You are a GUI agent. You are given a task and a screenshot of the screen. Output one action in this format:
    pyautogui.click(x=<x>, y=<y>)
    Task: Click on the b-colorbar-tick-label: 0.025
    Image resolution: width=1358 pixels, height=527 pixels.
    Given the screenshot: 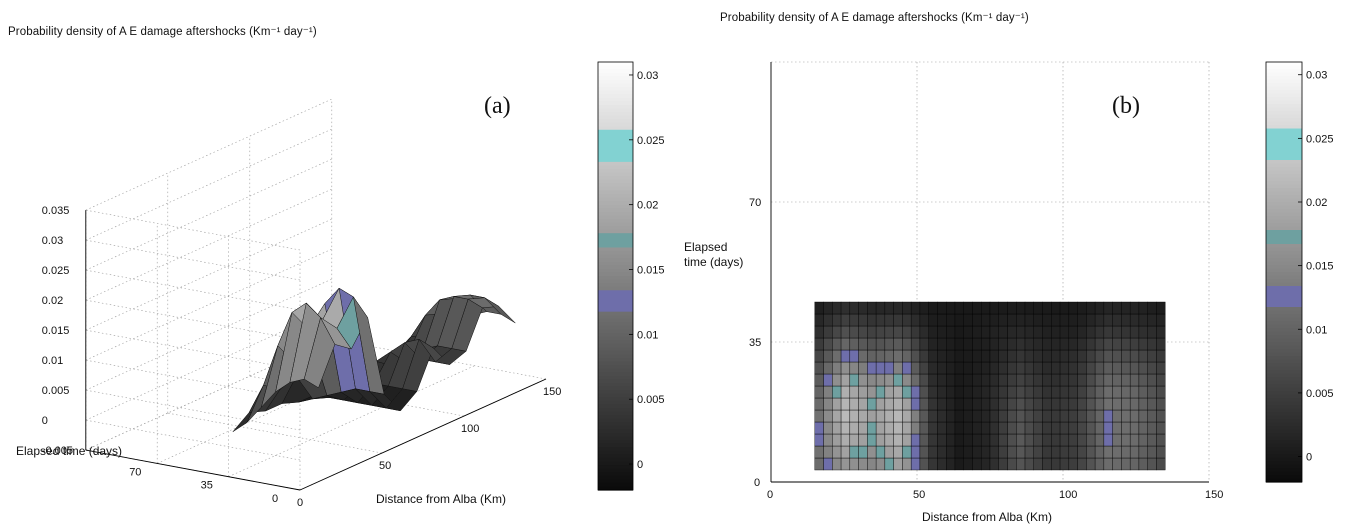 What is the action you would take?
    pyautogui.click(x=1320, y=139)
    